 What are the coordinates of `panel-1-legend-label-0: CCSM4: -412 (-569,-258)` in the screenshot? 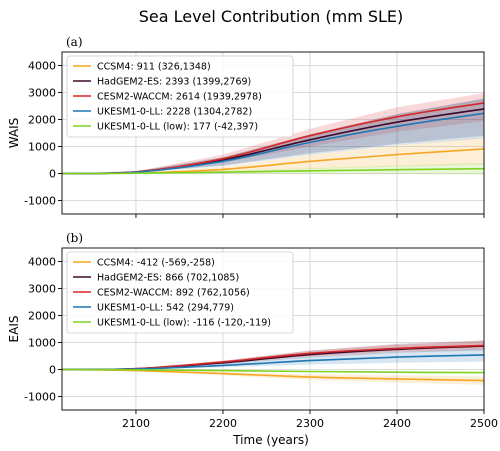 It's located at (156, 263).